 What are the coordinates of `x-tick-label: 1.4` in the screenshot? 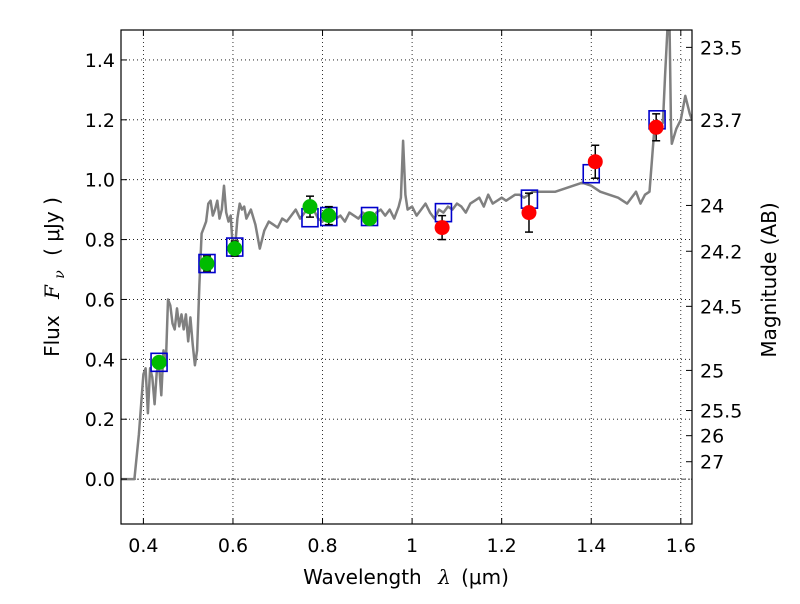 It's located at (591, 546).